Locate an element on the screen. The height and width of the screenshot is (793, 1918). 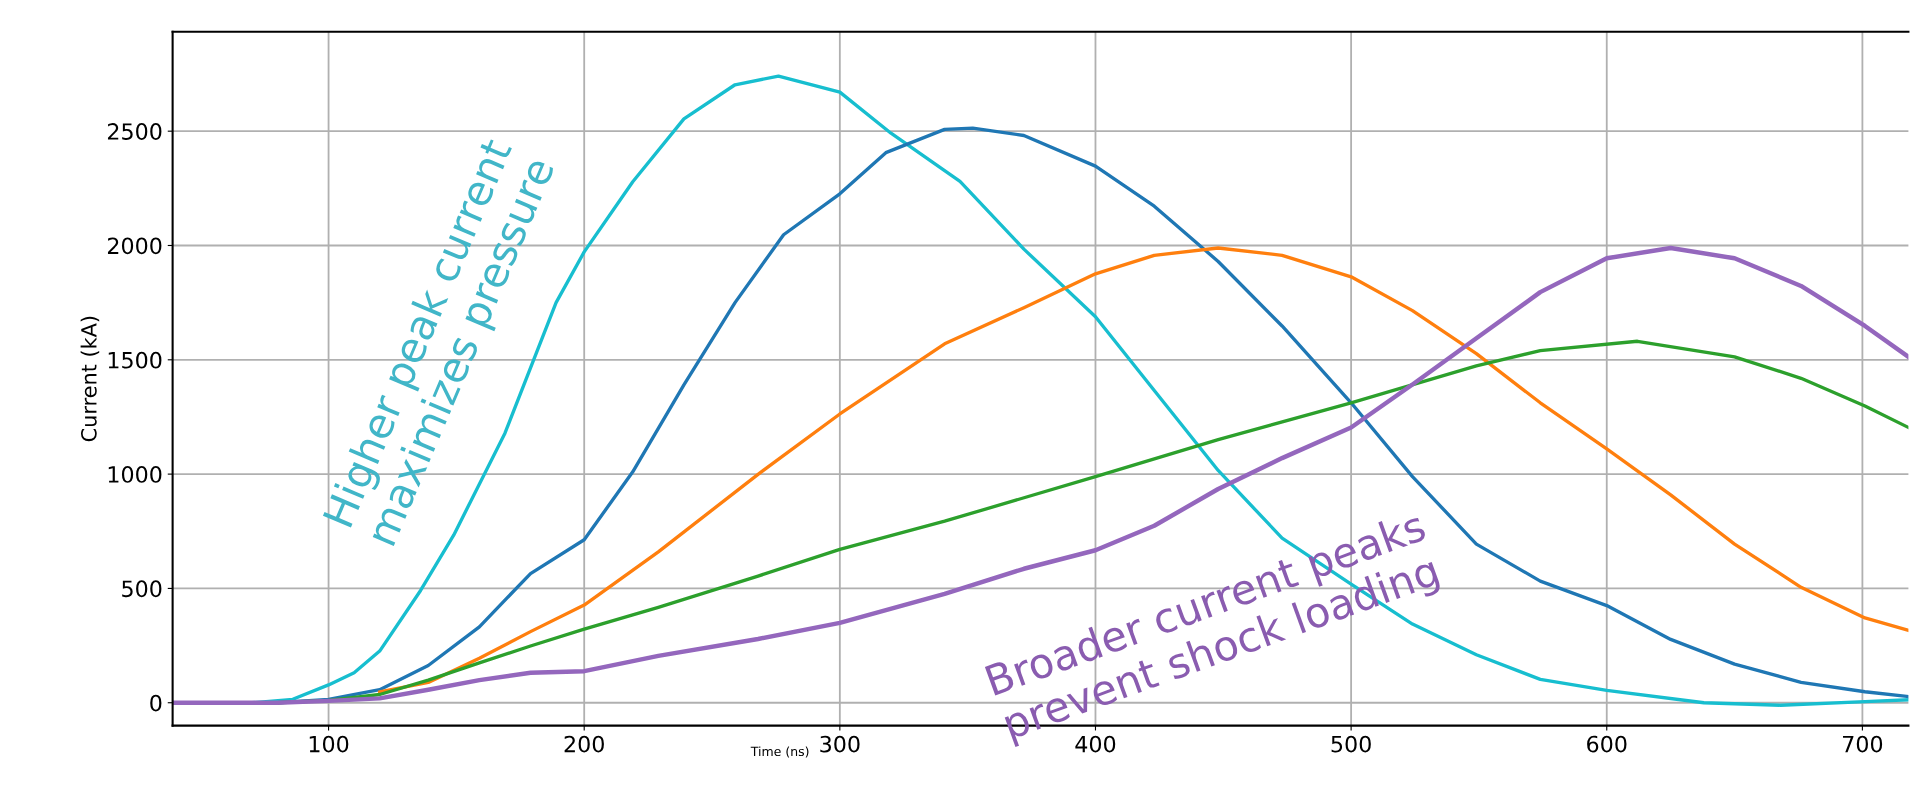
y-tick-label: 2000 is located at coordinates (134, 246).